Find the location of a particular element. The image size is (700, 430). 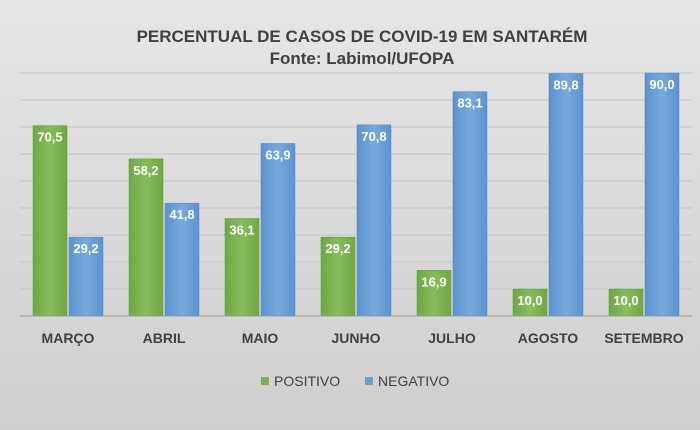

data-label-negativo: 89,8 is located at coordinates (565, 85).